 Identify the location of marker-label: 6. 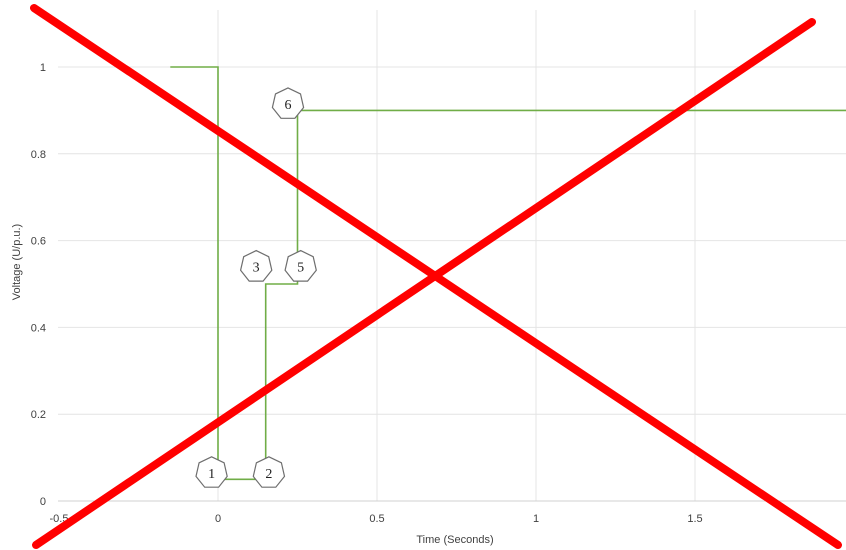
(287, 105).